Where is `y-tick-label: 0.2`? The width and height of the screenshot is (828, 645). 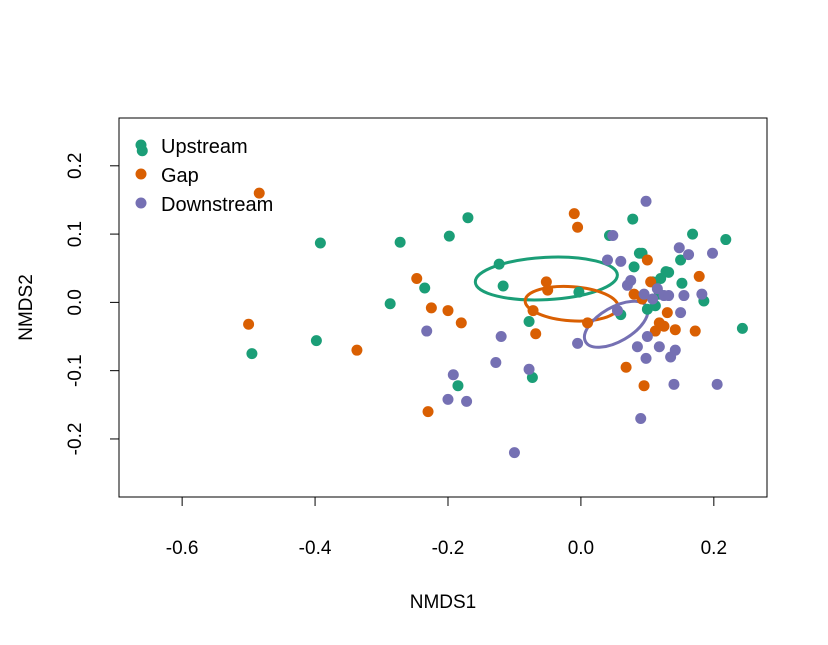 y-tick-label: 0.2 is located at coordinates (75, 166).